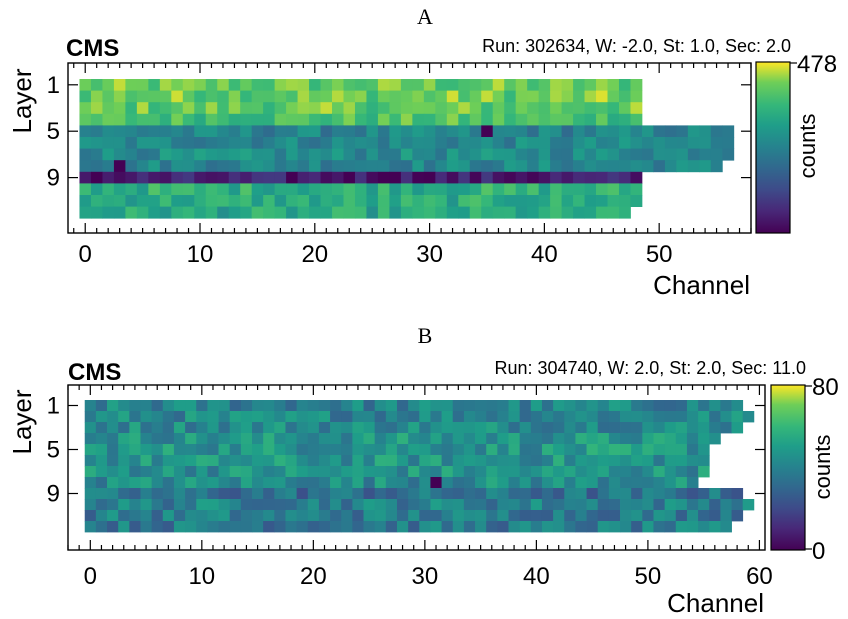 This screenshot has width=848, height=619. What do you see at coordinates (85, 254) in the screenshot?
I see `x-tick-label: 0` at bounding box center [85, 254].